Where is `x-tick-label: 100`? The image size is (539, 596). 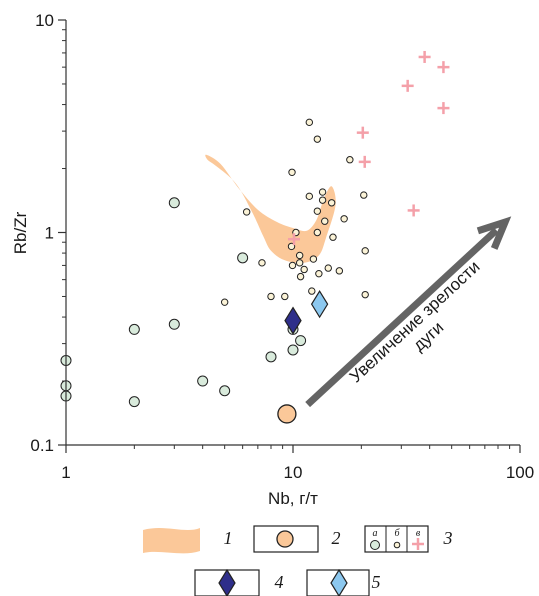 x-tick-label: 100 is located at coordinates (520, 472).